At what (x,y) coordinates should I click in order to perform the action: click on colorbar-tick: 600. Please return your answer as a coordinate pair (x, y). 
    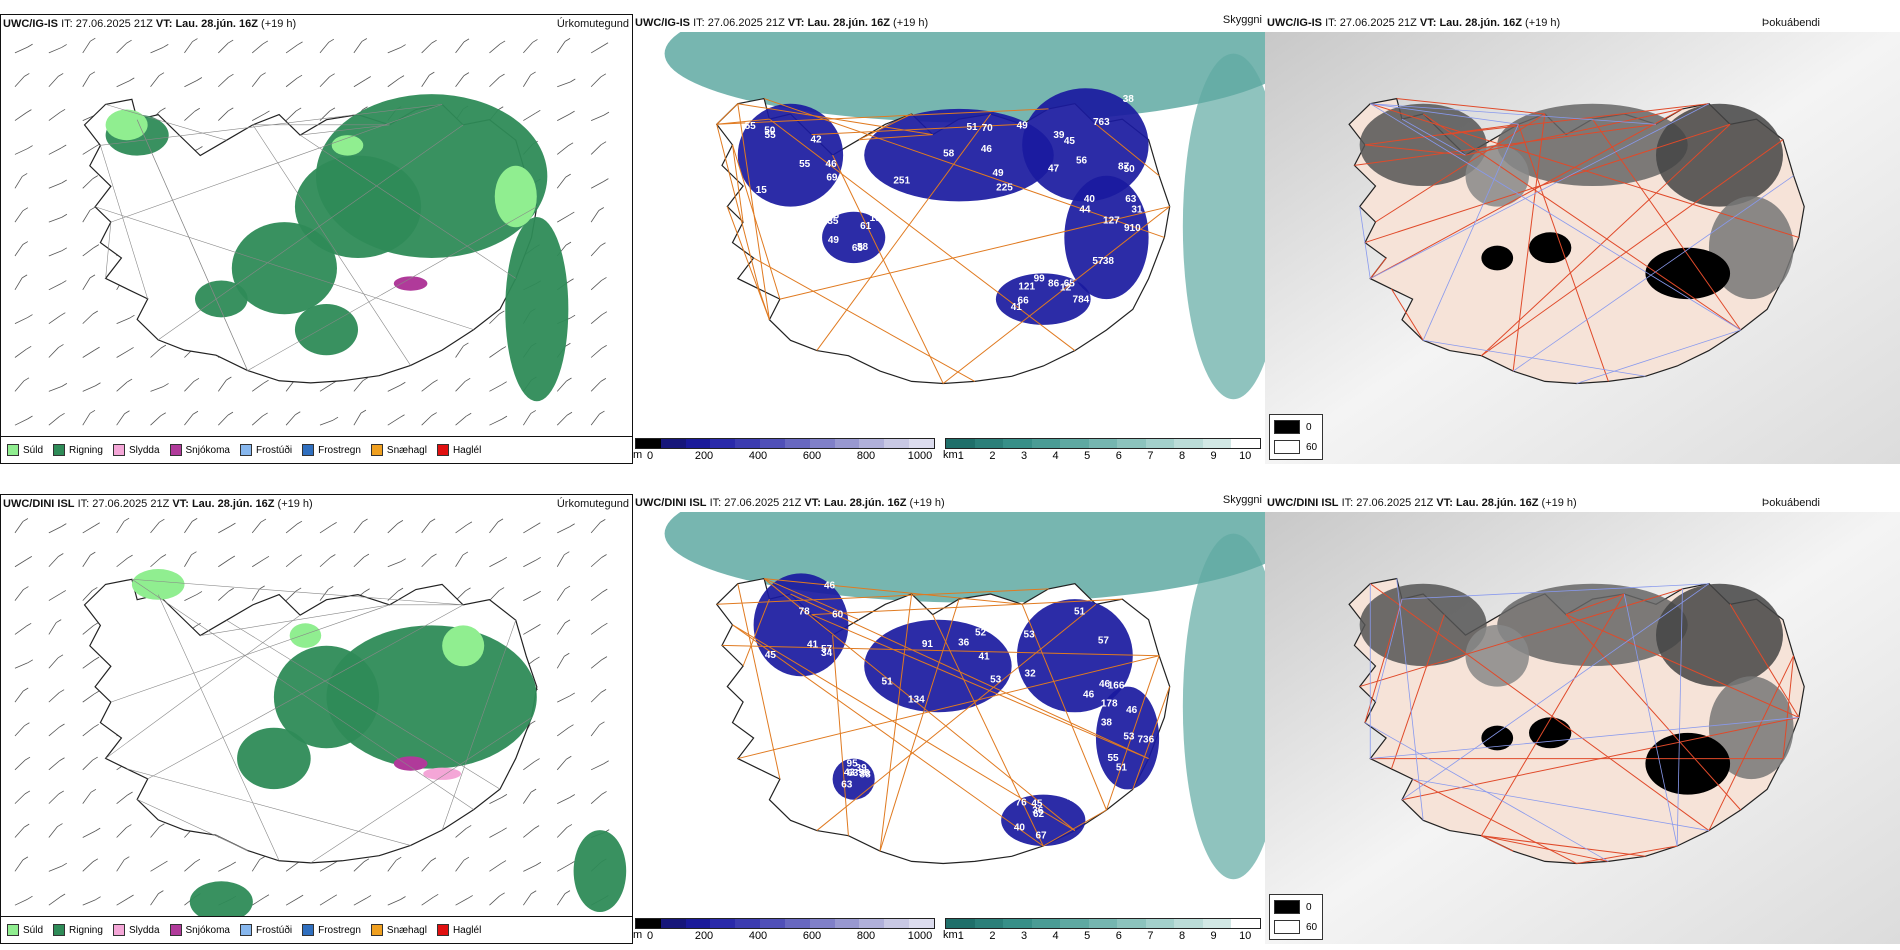
    Looking at the image, I should click on (812, 456).